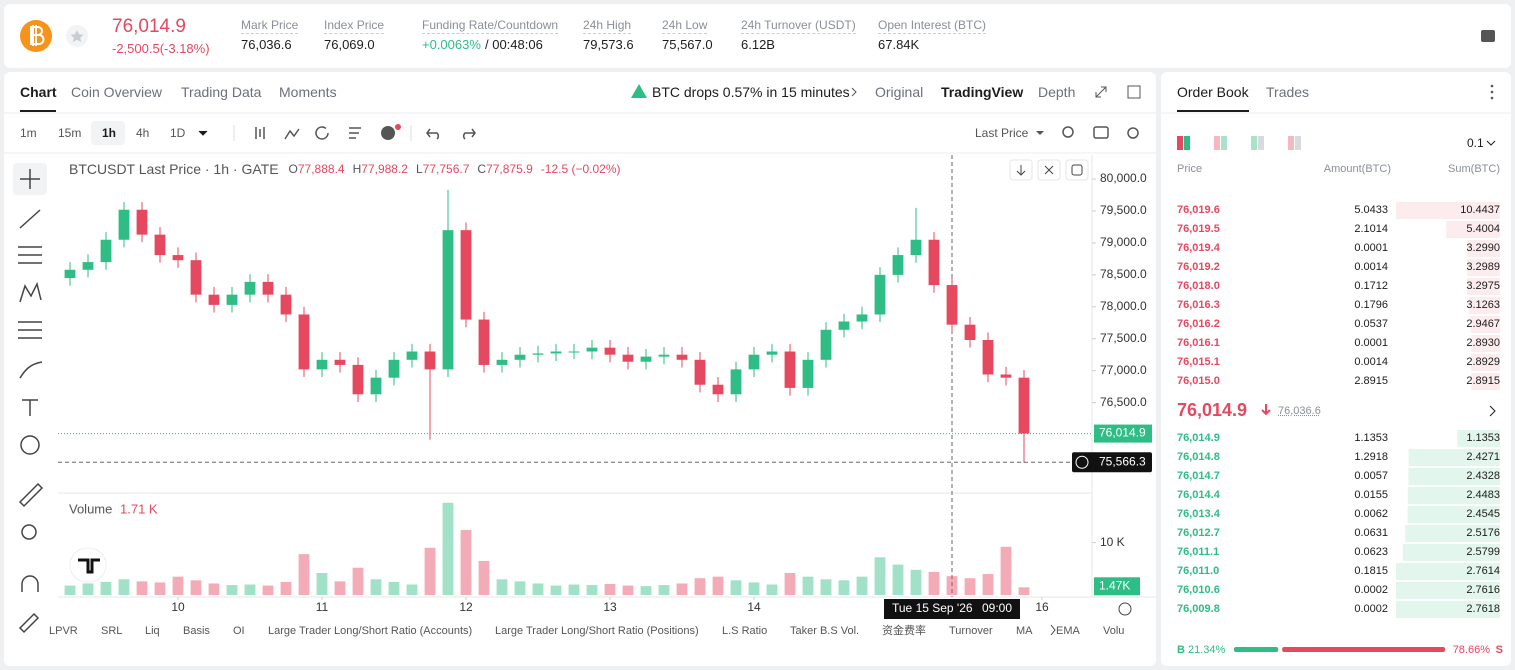 This screenshot has height=670, width=1515. Describe the element at coordinates (388, 133) in the screenshot. I see `add-indicator-button` at that location.